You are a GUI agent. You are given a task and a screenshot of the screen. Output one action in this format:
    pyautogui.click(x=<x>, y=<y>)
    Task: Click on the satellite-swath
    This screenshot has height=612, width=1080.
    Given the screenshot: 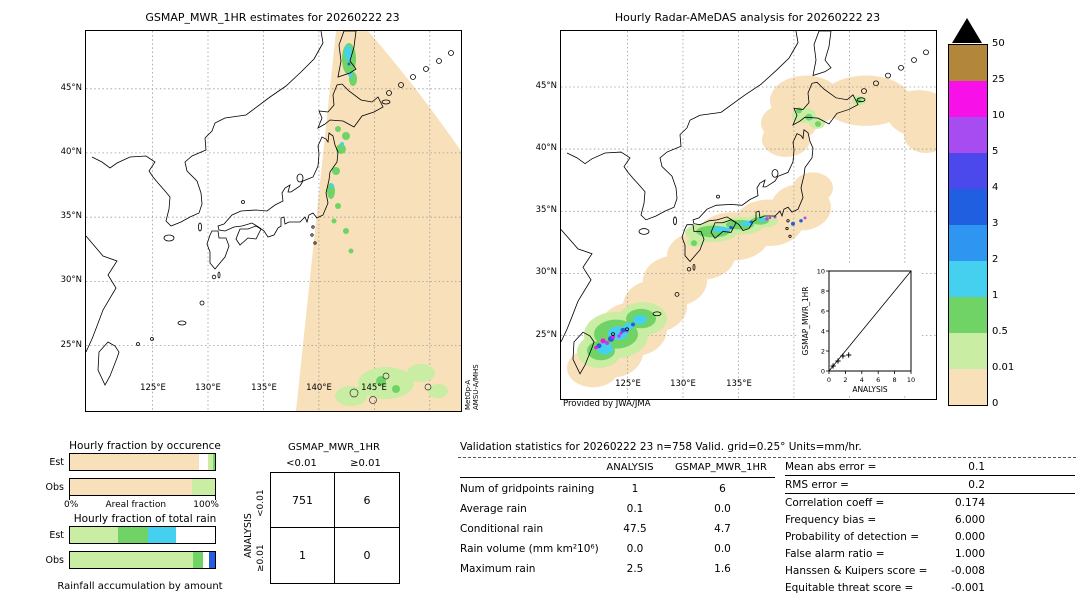 What is the action you would take?
    pyautogui.click(x=378, y=221)
    